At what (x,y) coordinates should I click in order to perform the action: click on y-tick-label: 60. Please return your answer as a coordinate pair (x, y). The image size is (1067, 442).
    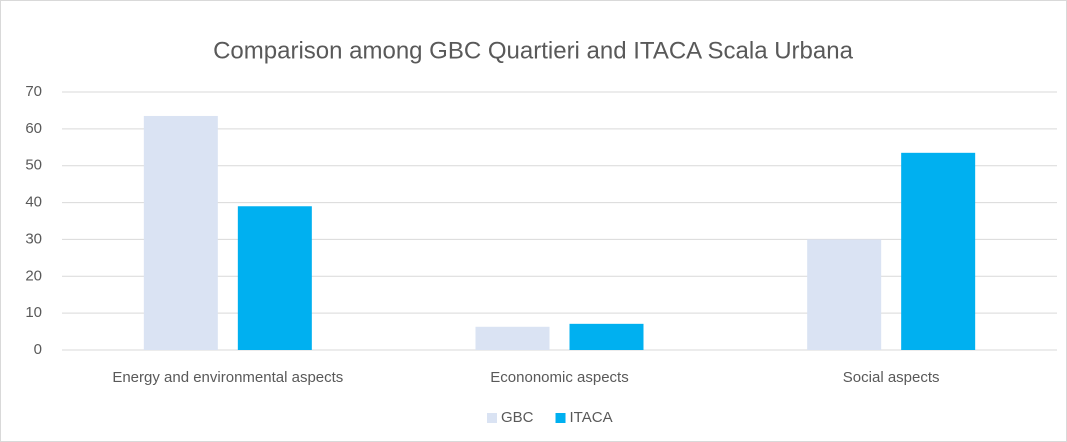
    Looking at the image, I should click on (33, 128).